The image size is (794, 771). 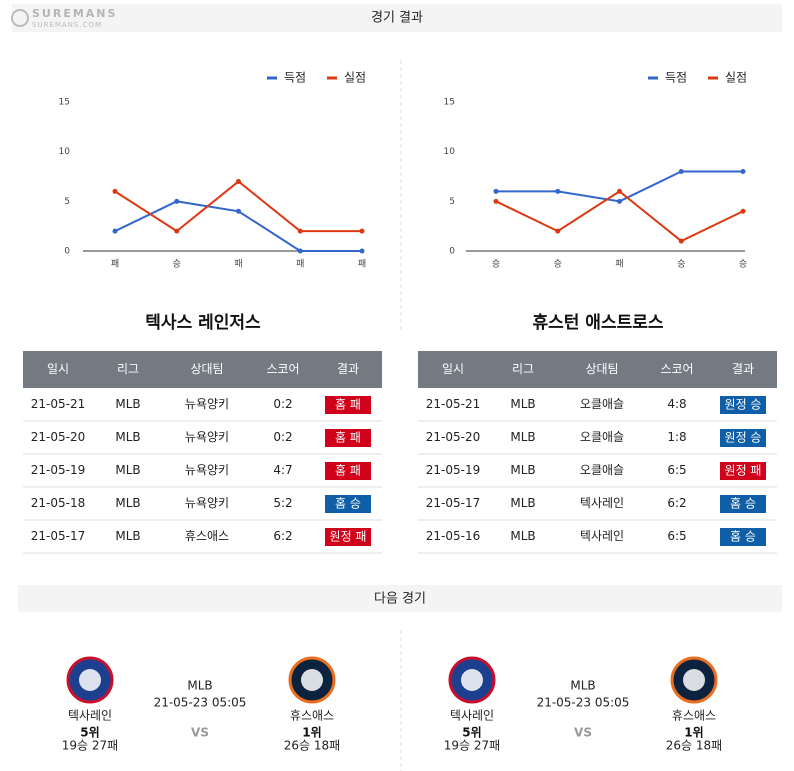 I want to click on results-title: 경기 결과, so click(x=397, y=18).